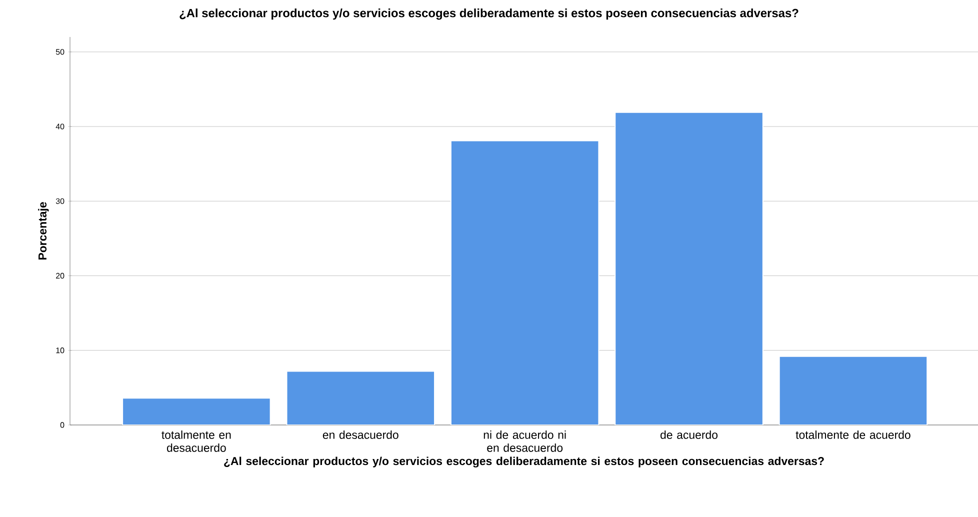  I want to click on x-tick-label: en desacuerdo, so click(360, 434).